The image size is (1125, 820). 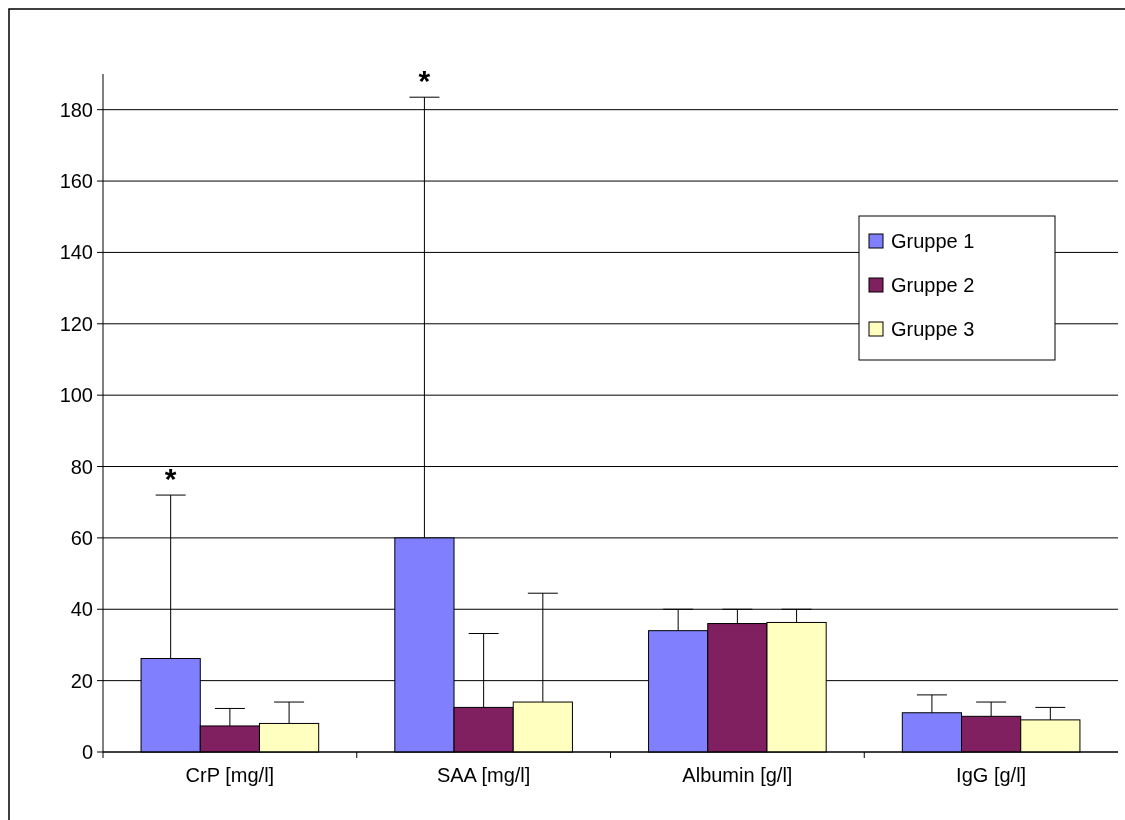 I want to click on y-tick-label: 80, so click(x=81, y=466).